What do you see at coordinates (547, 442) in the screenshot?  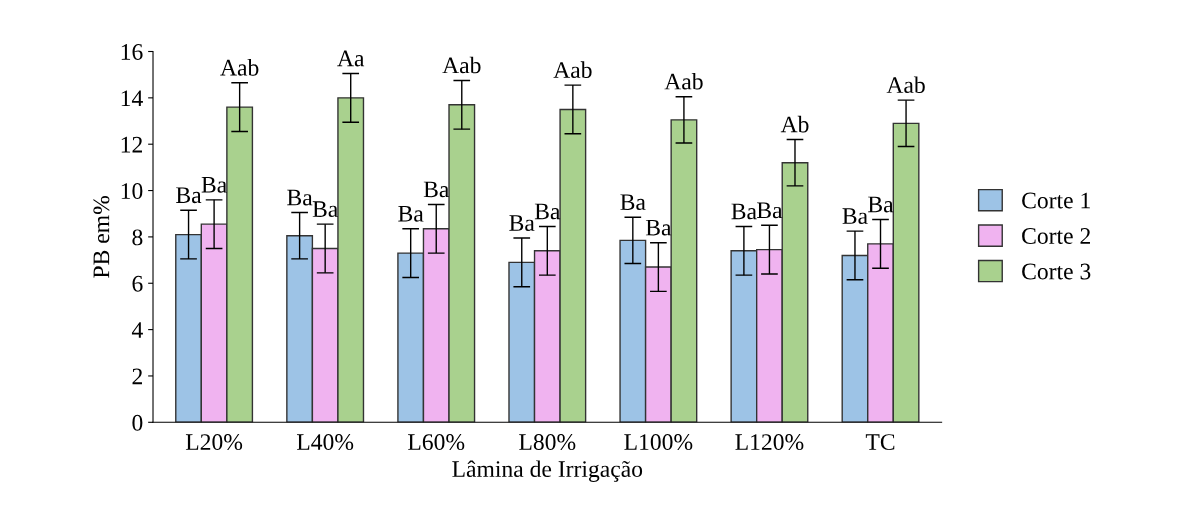 I see `x-tick-label: L80%` at bounding box center [547, 442].